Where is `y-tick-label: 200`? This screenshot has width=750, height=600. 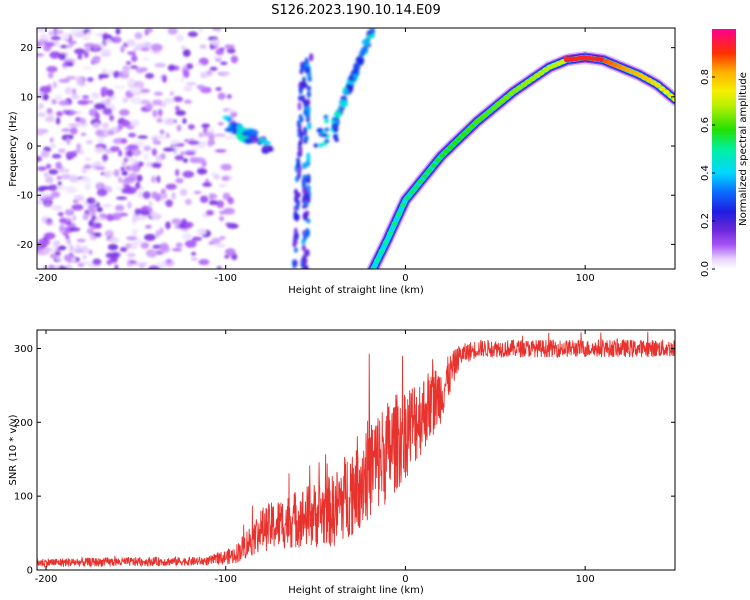 y-tick-label: 200 is located at coordinates (23, 423).